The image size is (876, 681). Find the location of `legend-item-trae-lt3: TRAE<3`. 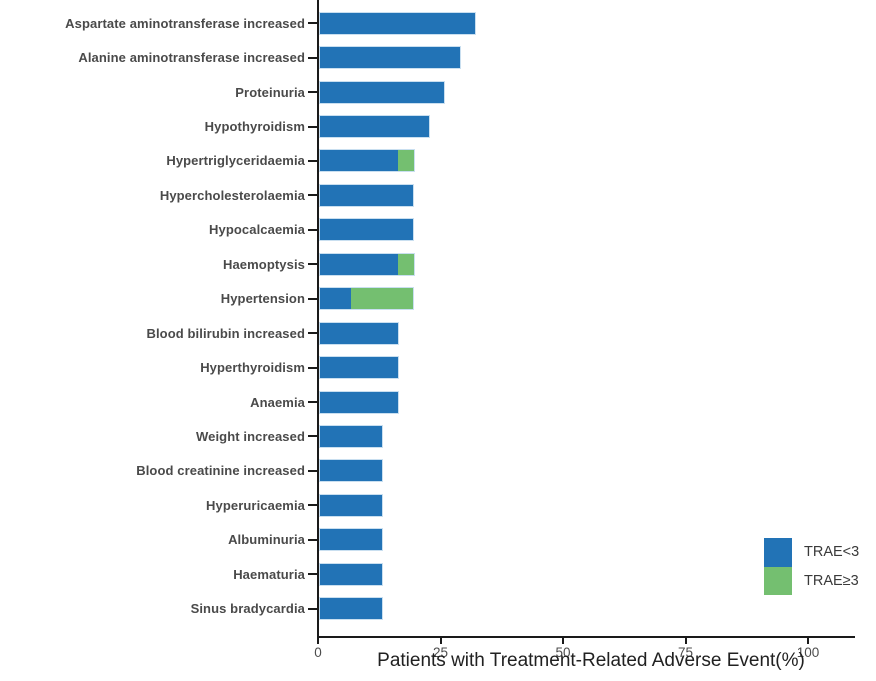

legend-item-trae-lt3: TRAE<3 is located at coordinates (811, 552).